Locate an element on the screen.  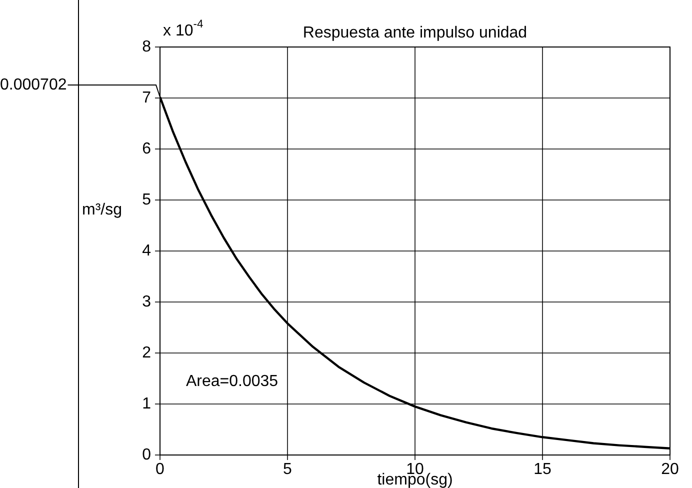
y-tick-label: 4 is located at coordinates (147, 251).